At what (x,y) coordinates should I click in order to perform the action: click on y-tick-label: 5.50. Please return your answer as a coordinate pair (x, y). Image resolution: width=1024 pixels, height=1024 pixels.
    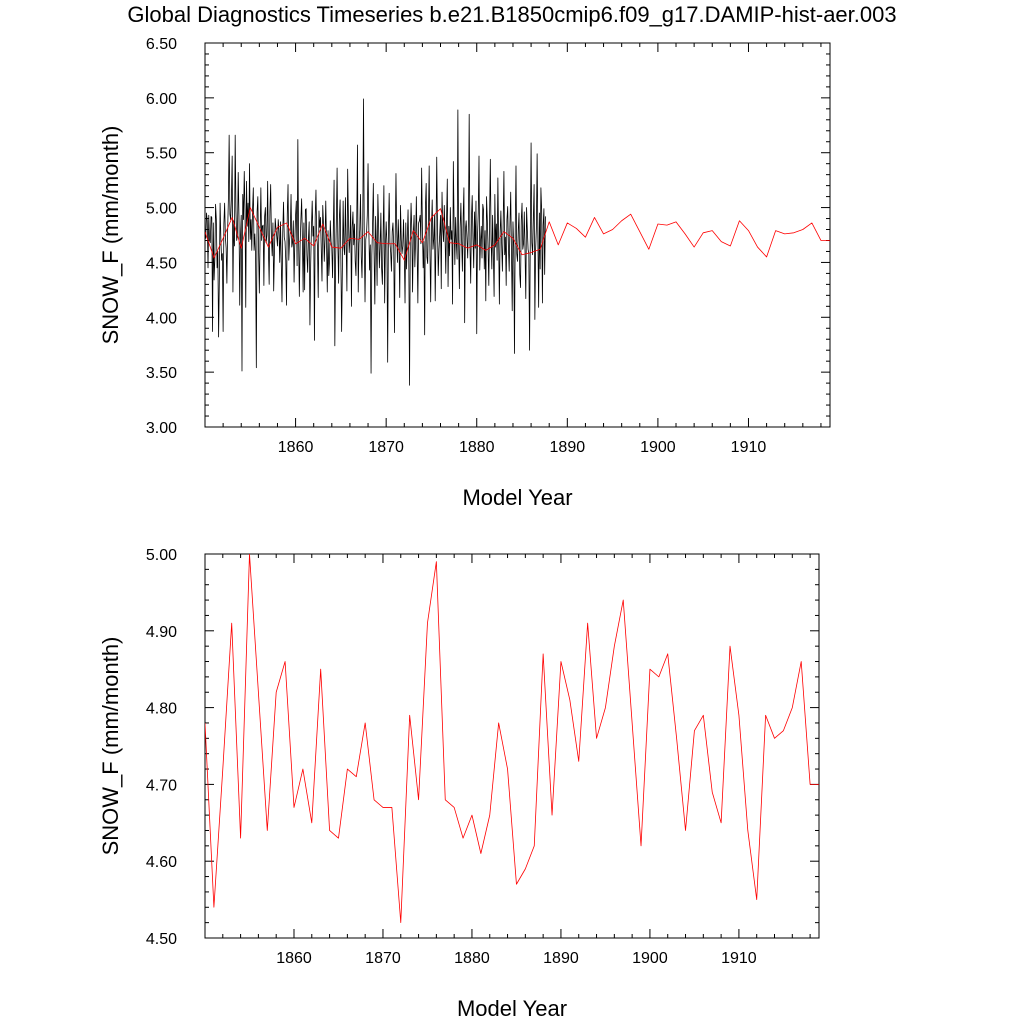
    Looking at the image, I should click on (161, 154).